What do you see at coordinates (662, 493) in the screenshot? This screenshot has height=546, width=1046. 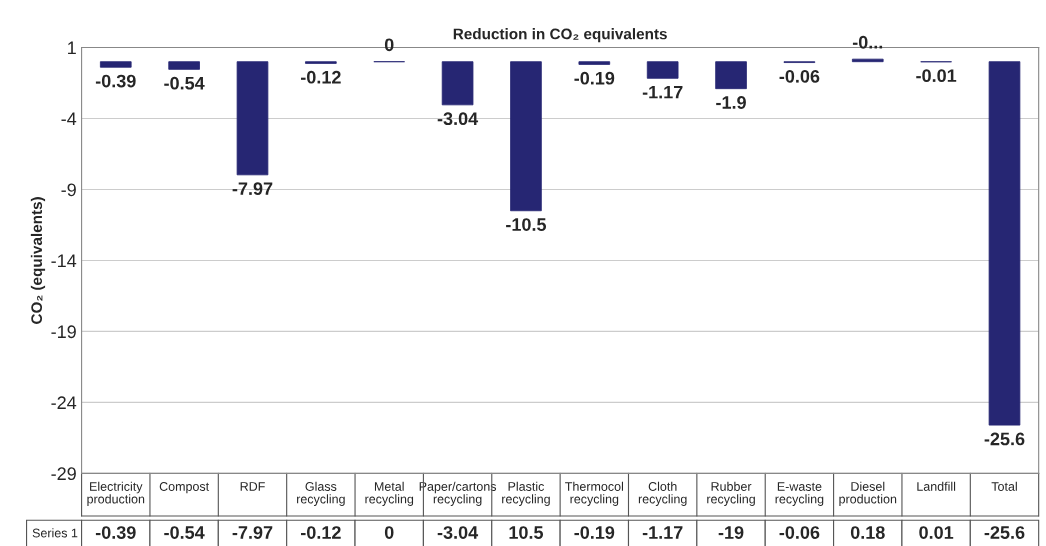 I see `x-tick-label: Cloth recycling` at bounding box center [662, 493].